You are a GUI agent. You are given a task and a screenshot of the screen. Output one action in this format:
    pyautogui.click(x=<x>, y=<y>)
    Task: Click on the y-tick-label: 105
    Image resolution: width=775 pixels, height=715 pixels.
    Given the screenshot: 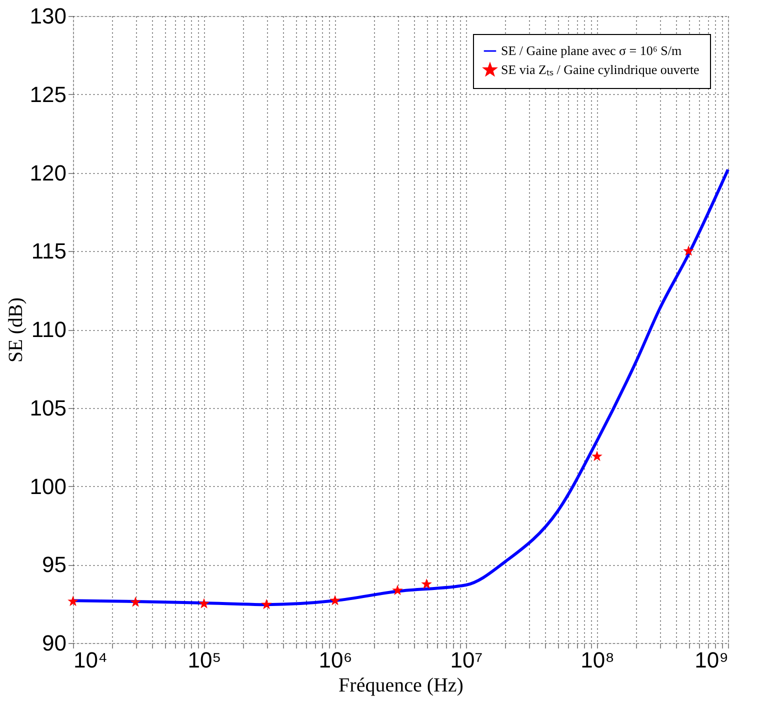 What is the action you would take?
    pyautogui.click(x=48, y=407)
    